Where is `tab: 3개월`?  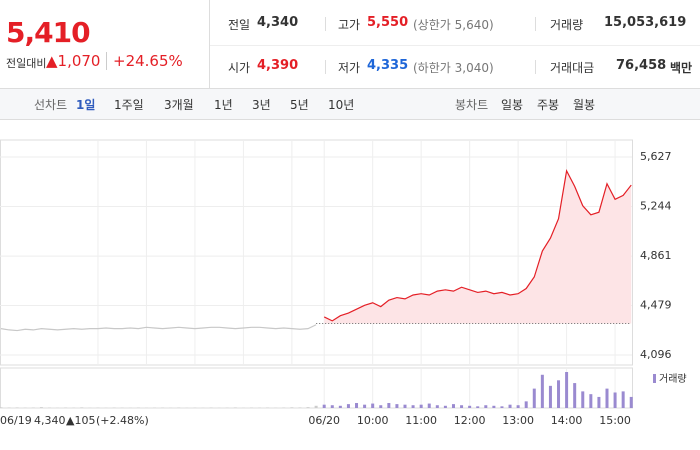
tab: 3개월 is located at coordinates (179, 105).